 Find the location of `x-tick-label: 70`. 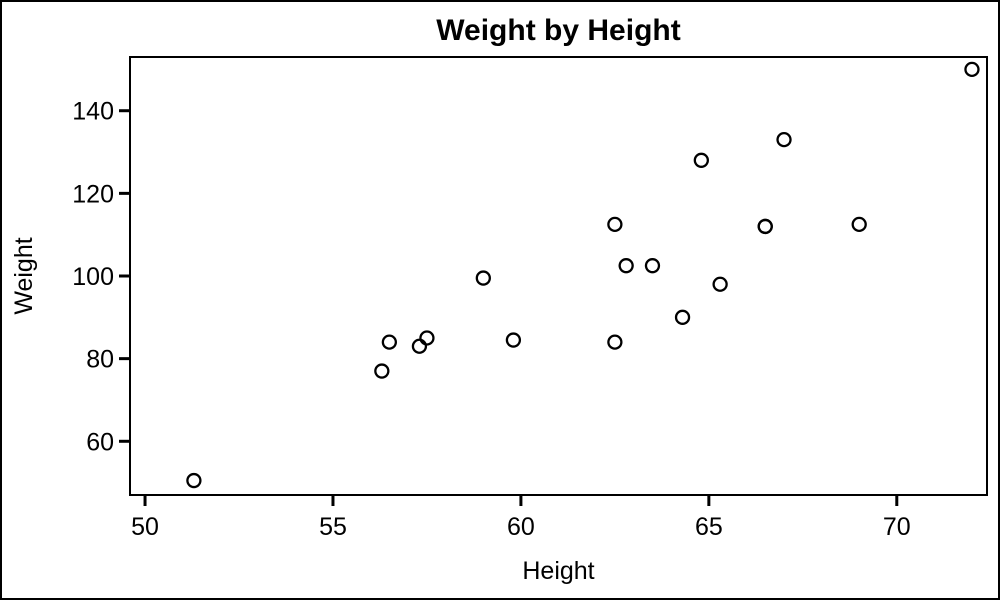

x-tick-label: 70 is located at coordinates (897, 527).